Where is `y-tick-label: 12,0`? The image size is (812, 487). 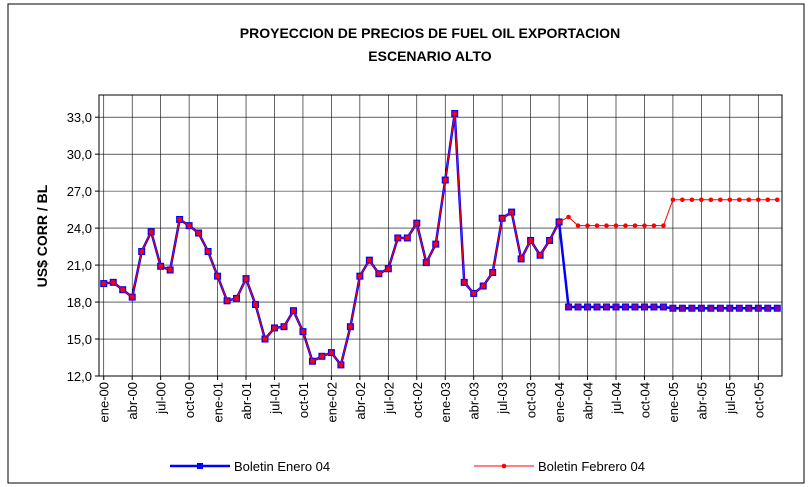 y-tick-label: 12,0 is located at coordinates (79, 376).